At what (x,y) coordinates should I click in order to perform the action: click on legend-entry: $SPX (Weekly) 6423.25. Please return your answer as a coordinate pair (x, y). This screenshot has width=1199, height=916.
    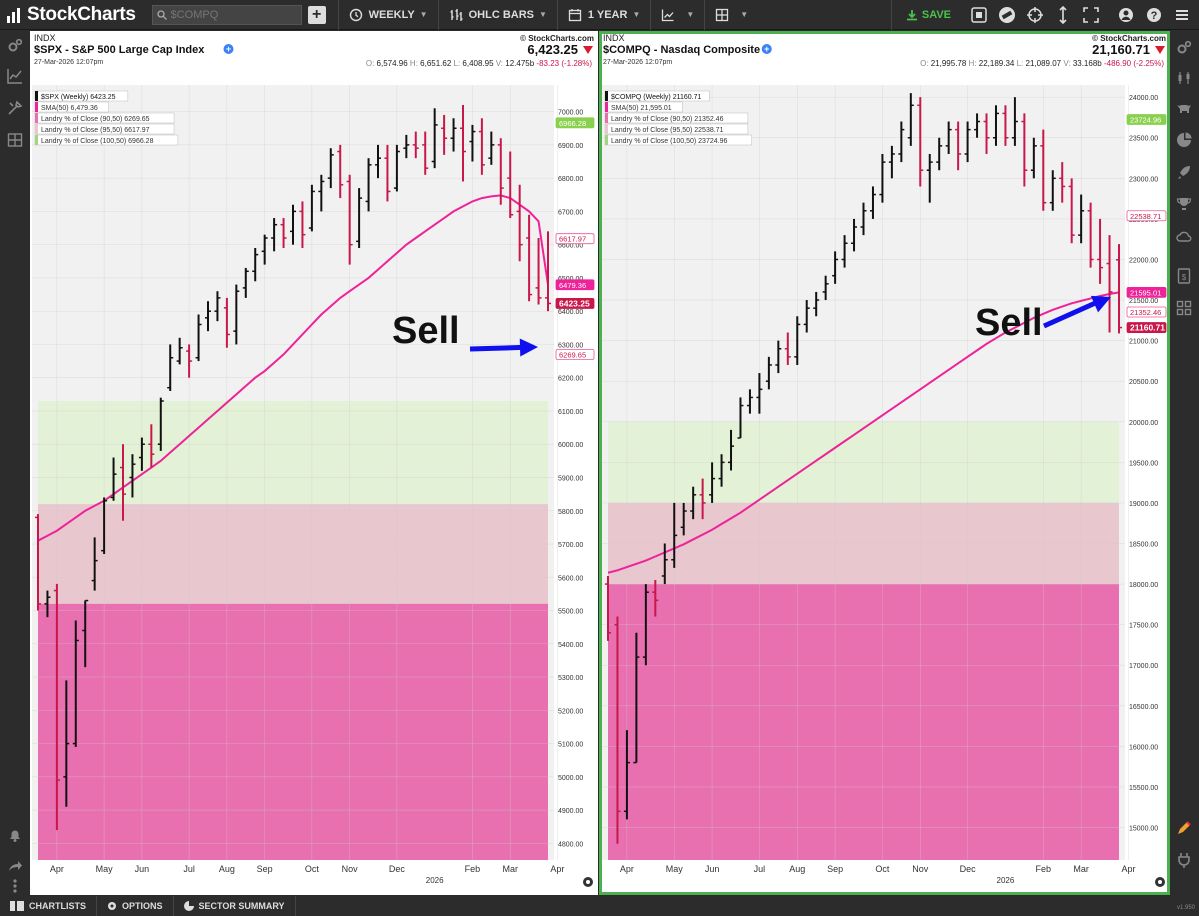
    Looking at the image, I should click on (78, 97).